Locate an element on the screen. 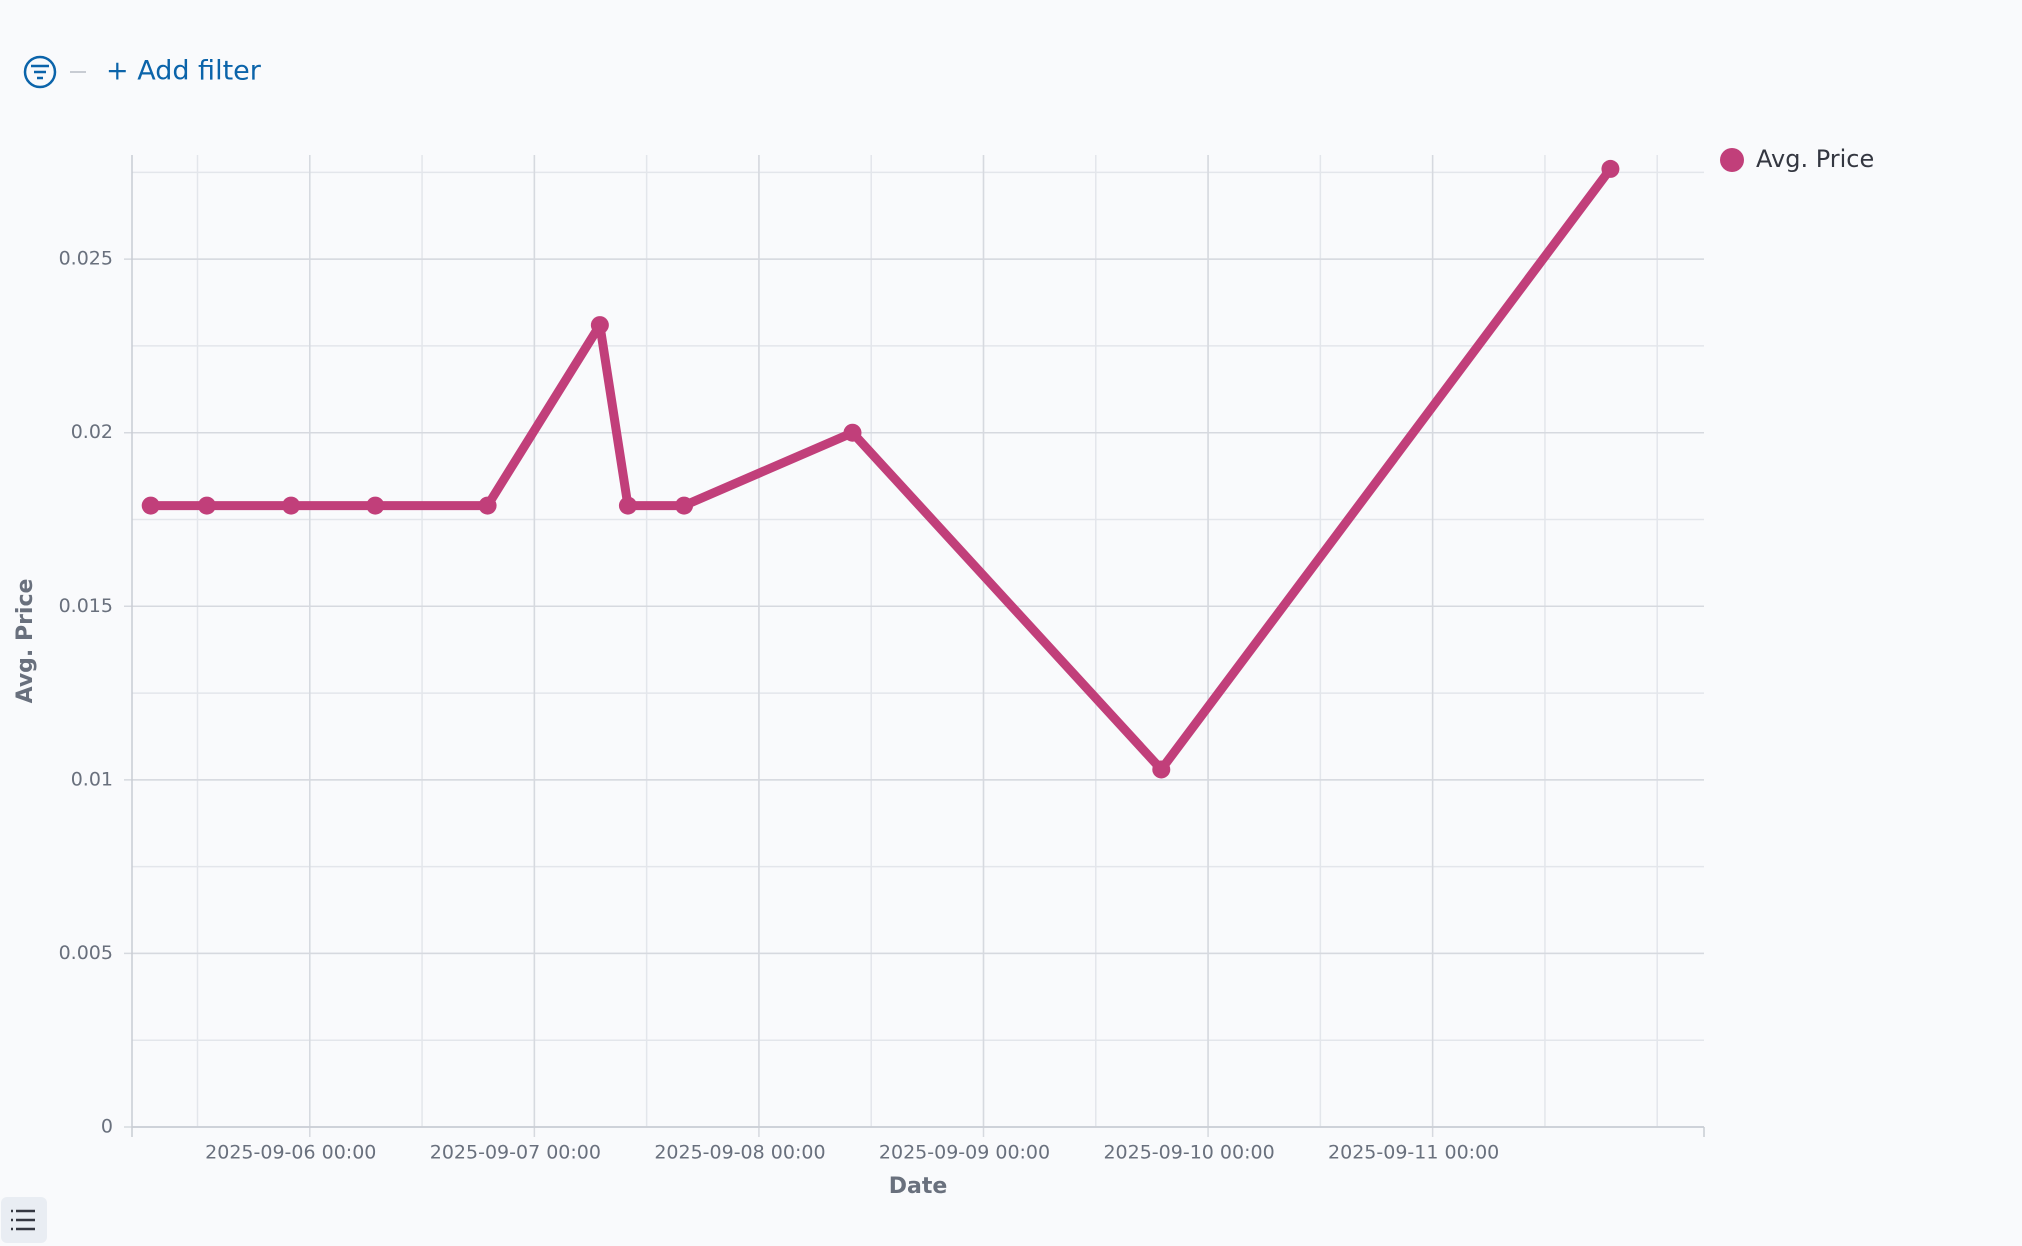 The image size is (2022, 1246). filter-icon is located at coordinates (40, 72).